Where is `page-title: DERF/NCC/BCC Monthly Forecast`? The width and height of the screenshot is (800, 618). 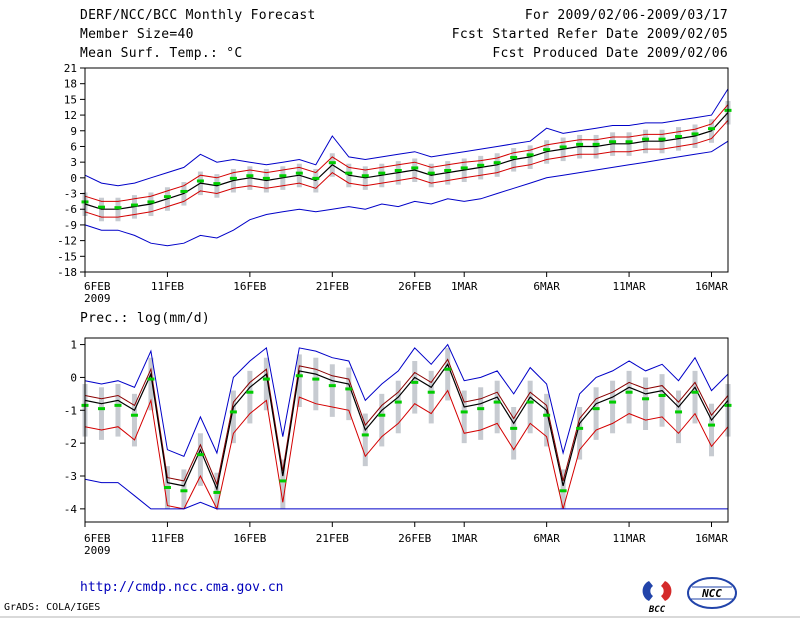 page-title: DERF/NCC/BCC Monthly Forecast is located at coordinates (198, 15).